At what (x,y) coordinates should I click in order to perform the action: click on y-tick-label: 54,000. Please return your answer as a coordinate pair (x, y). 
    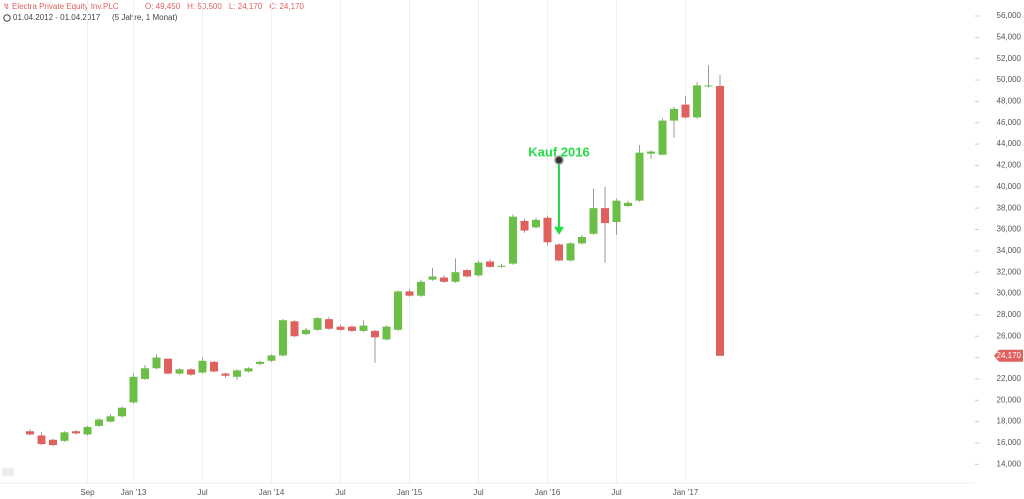
    Looking at the image, I should click on (1009, 36).